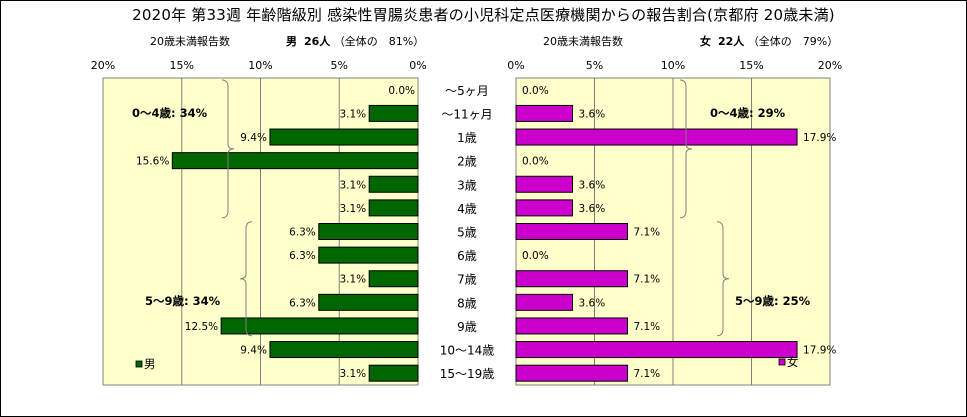 This screenshot has width=967, height=417. I want to click on male-header-sex: 男, so click(291, 41).